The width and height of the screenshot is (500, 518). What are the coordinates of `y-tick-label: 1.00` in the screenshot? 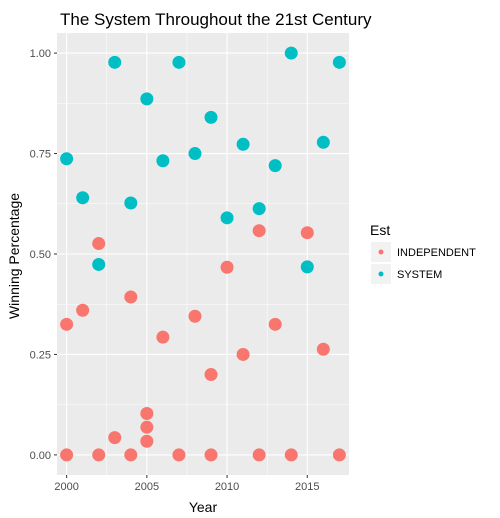 It's located at (40, 54).